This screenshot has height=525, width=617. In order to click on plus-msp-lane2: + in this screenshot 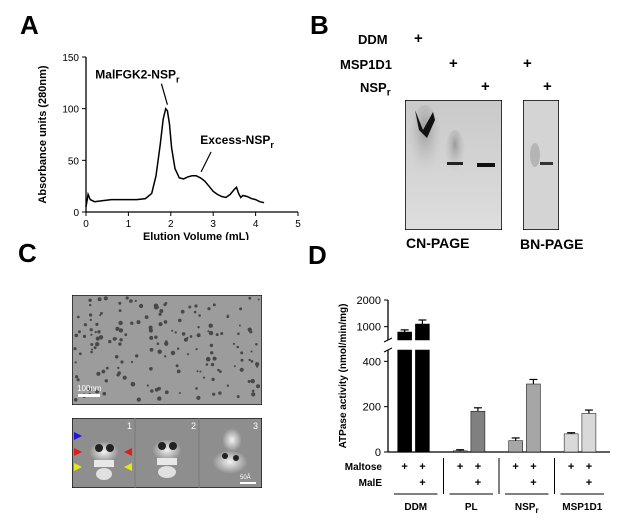, I will do `click(453, 63)`.